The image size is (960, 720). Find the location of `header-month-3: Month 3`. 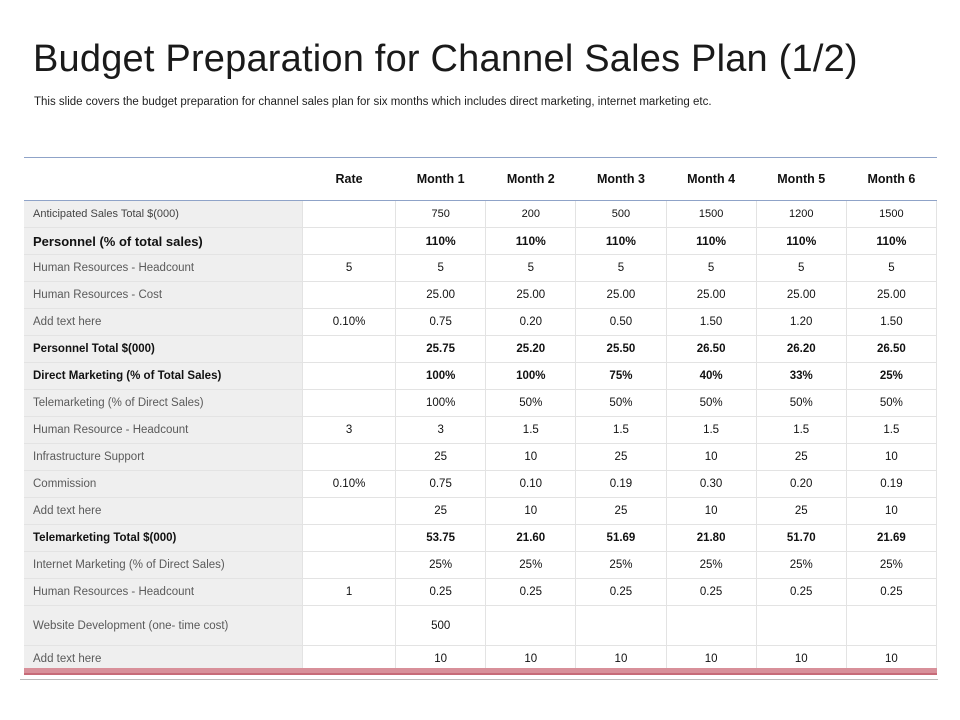

header-month-3: Month 3 is located at coordinates (621, 179).